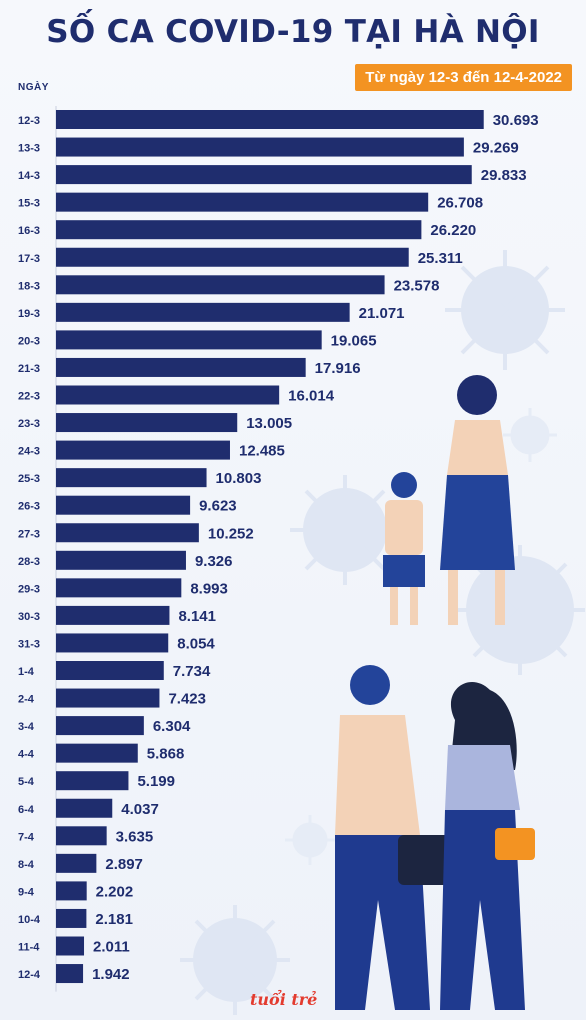  What do you see at coordinates (218, 506) in the screenshot?
I see `value-label: 9.623` at bounding box center [218, 506].